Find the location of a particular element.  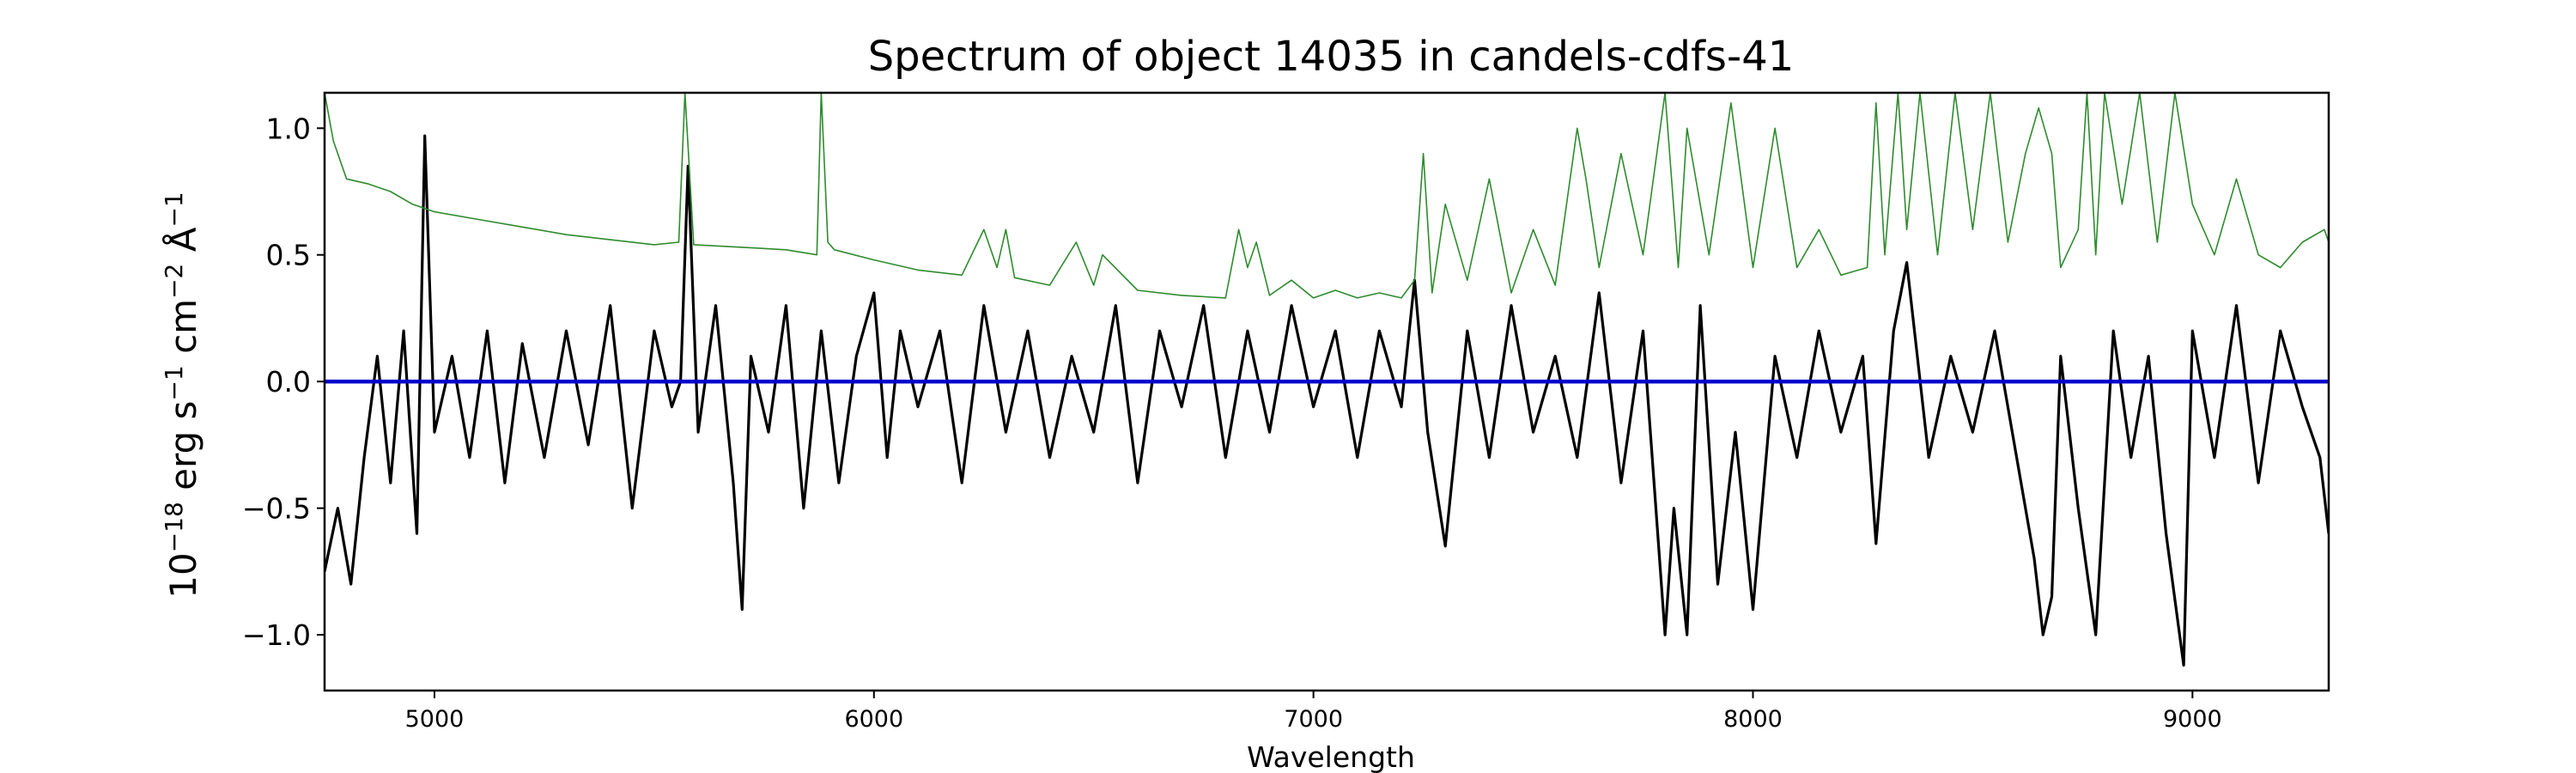

x-tick-label: 5000 is located at coordinates (435, 719).